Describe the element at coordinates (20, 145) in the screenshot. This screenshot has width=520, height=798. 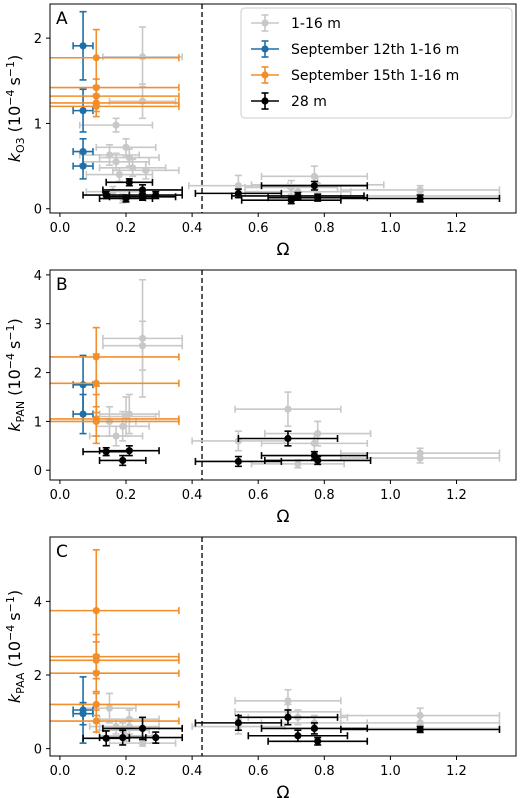
I see `y-label-sub: O3` at that location.